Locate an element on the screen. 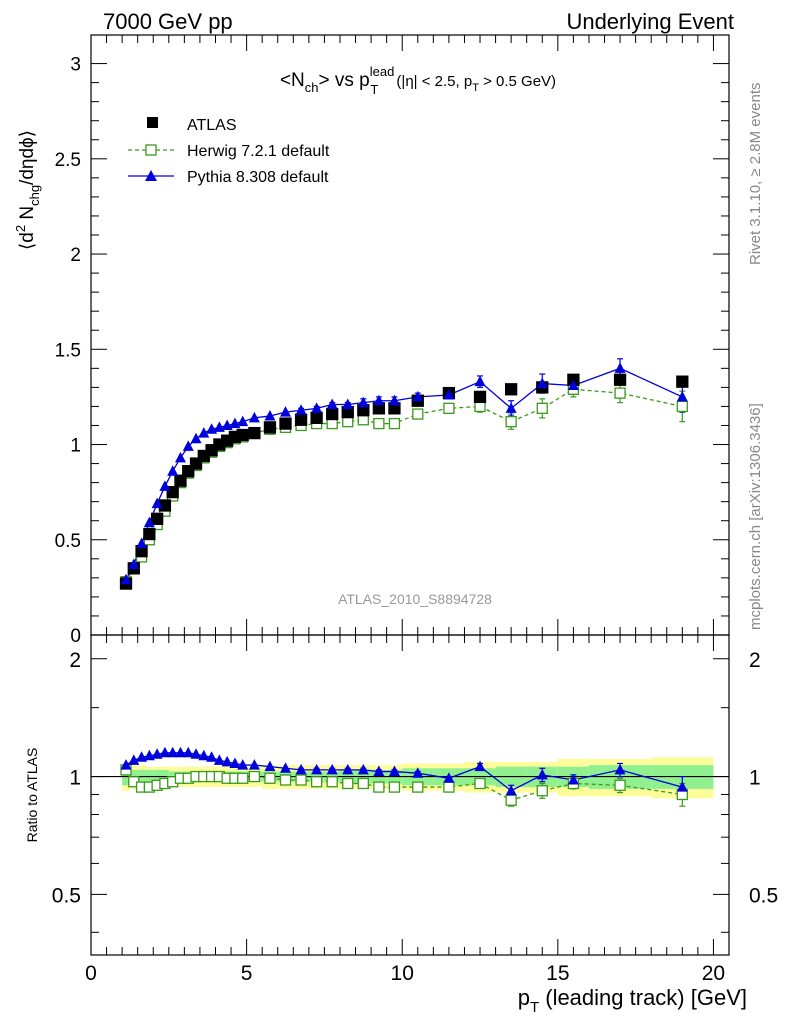 This screenshot has width=786, height=1024. ratio-y-tick-label-right: 0.5 is located at coordinates (763, 895).